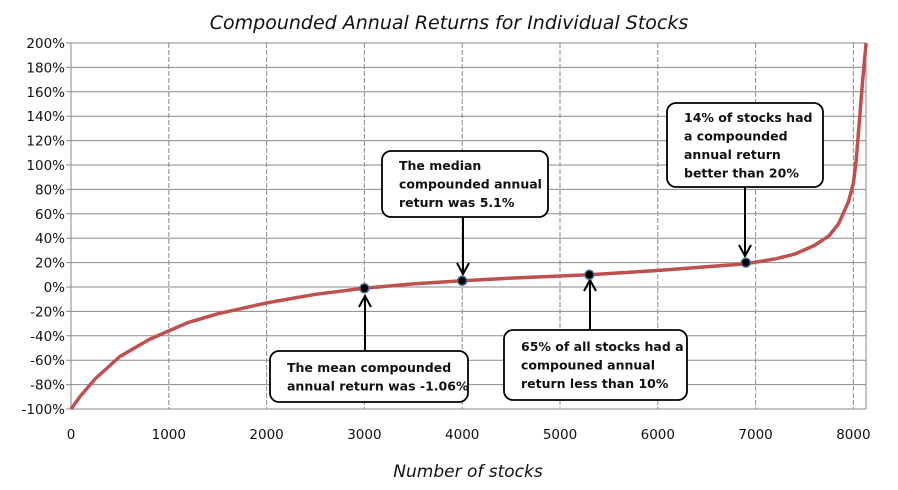  Describe the element at coordinates (440, 165) in the screenshot. I see `annotation-text: The median` at that location.